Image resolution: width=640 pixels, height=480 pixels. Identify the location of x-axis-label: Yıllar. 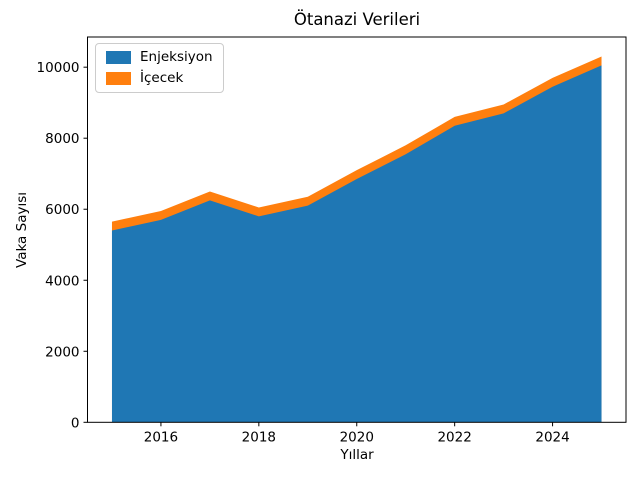
(356, 455).